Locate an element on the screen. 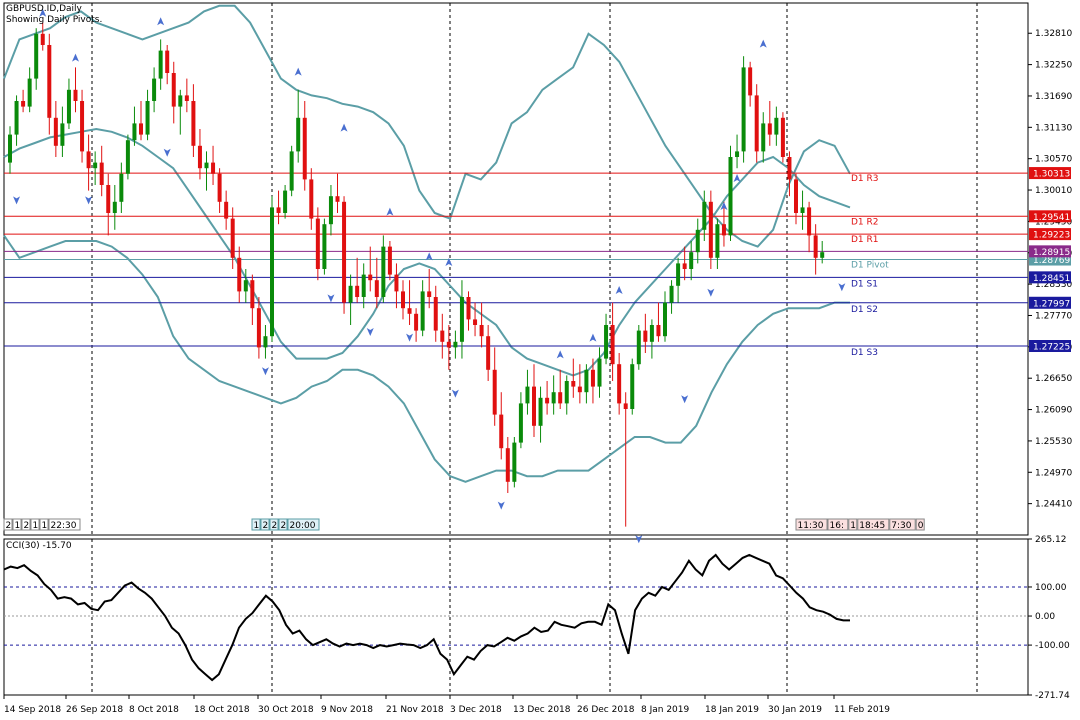 This screenshot has width=1080, height=720. time-marker-right-label: 0 is located at coordinates (921, 526).